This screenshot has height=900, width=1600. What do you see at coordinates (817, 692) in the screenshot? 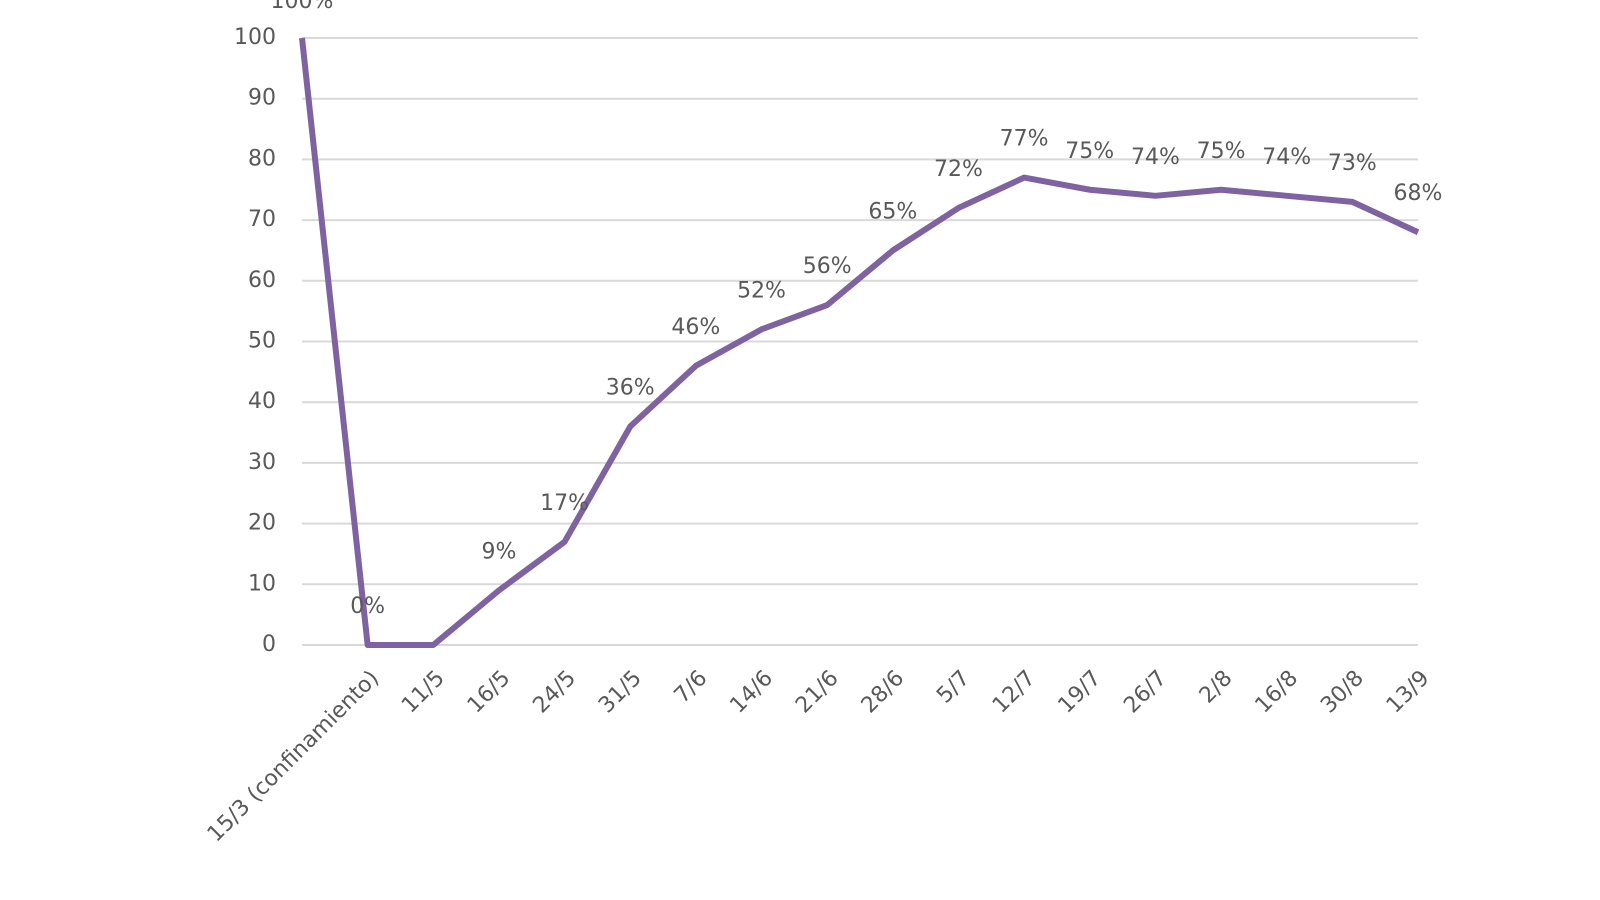
I see `x-tick-label: 21/6` at bounding box center [817, 692].